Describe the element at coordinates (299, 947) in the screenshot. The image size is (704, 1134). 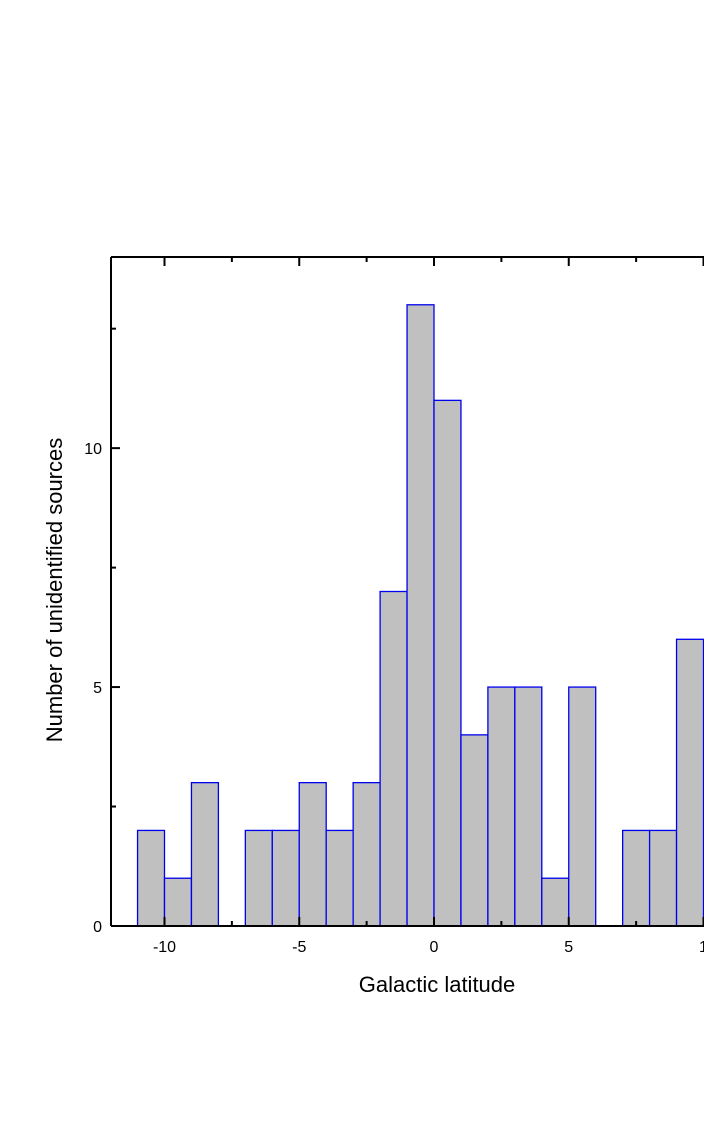
I see `x-tick-label: -5` at that location.